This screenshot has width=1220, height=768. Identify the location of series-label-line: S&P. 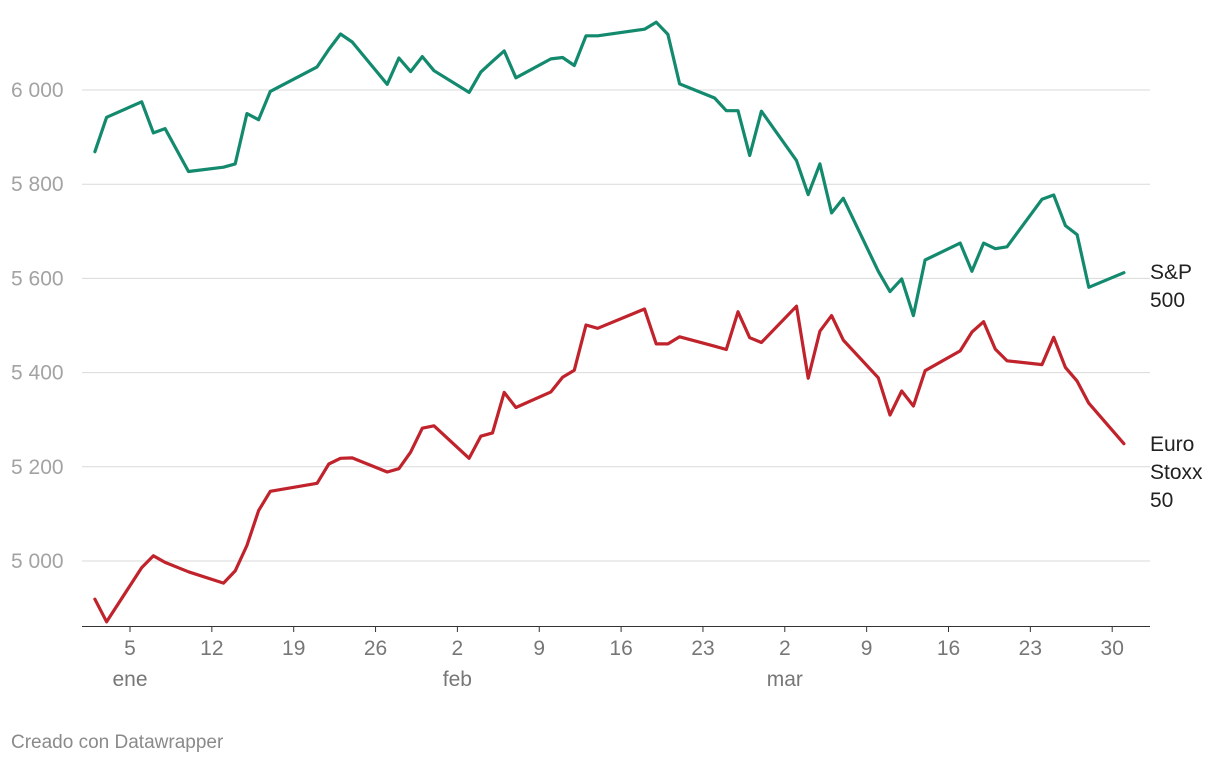
(1171, 272).